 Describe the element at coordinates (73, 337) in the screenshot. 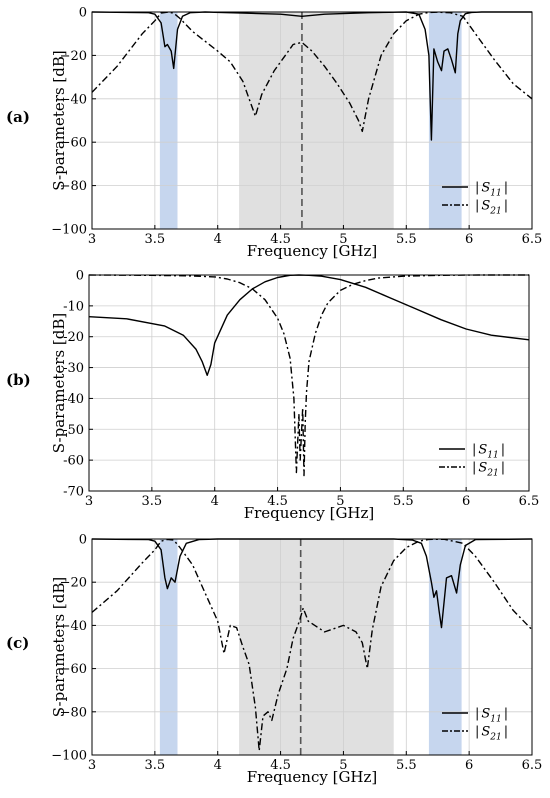

I see `y-tick-label: -20` at that location.